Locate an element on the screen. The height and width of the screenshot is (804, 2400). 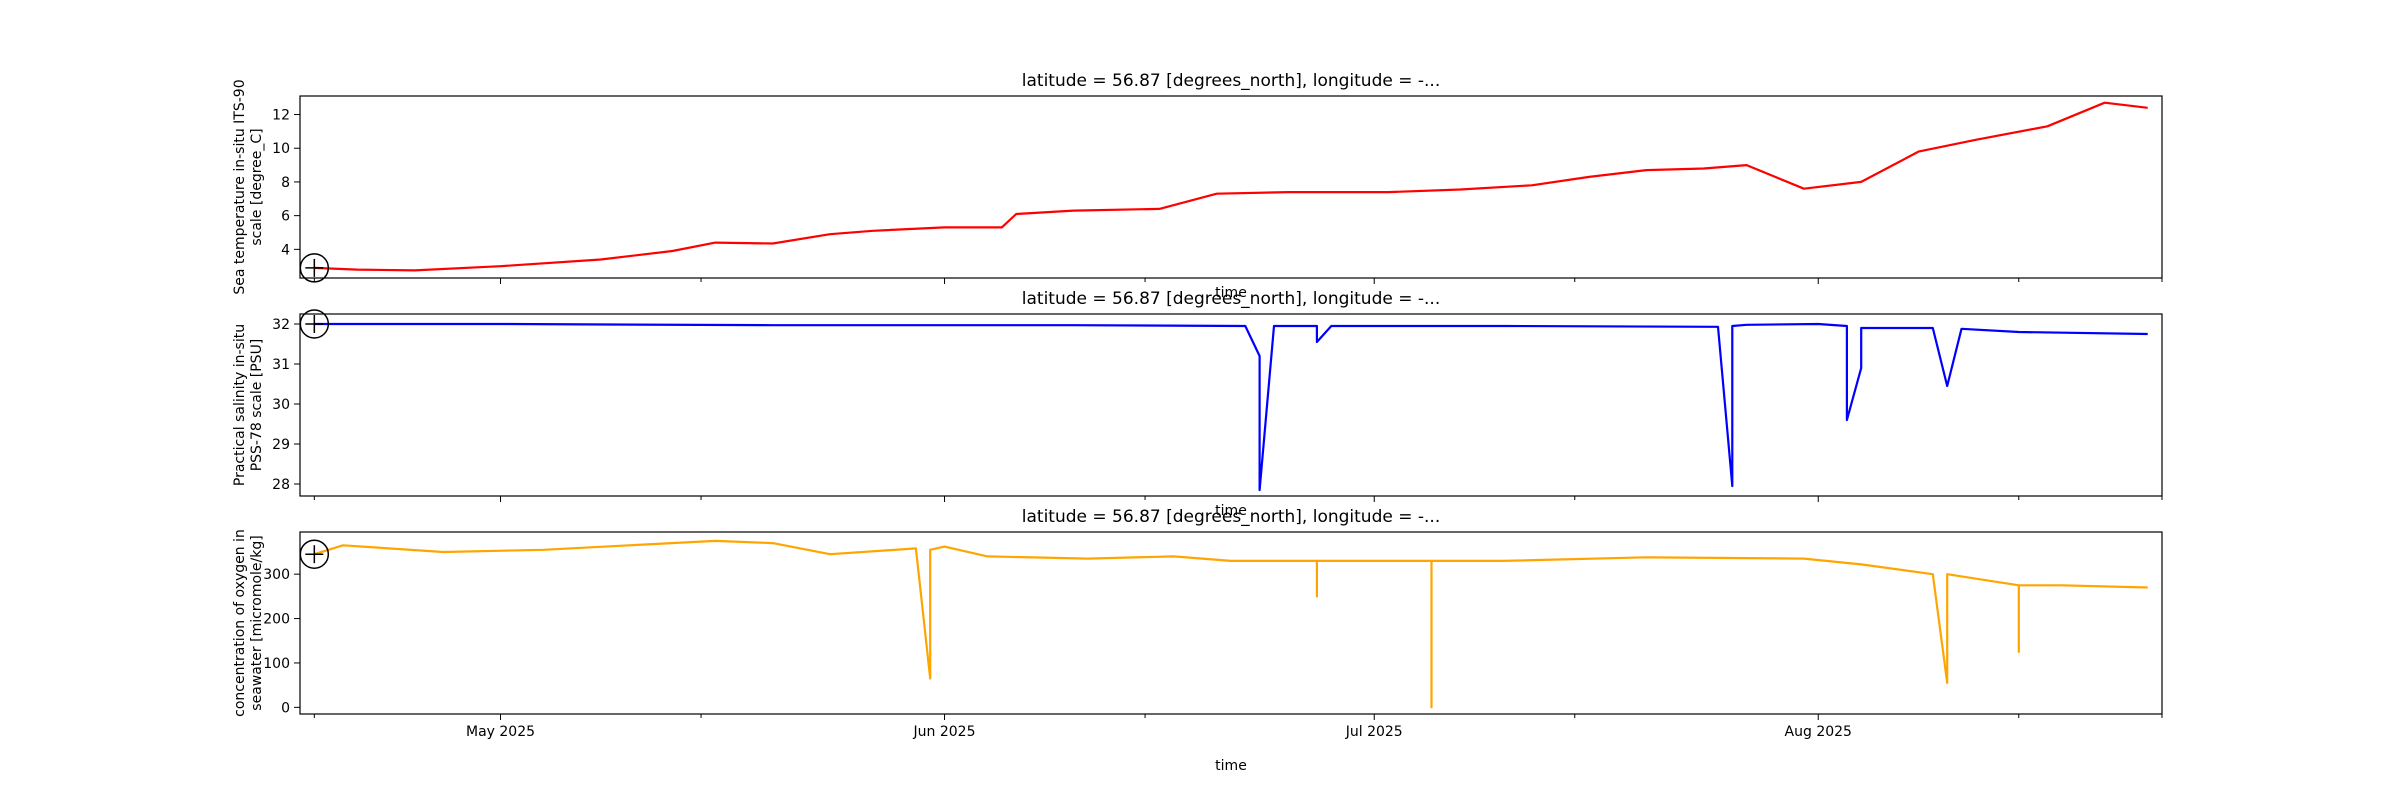
y-tick-label: 0 is located at coordinates (285, 708).